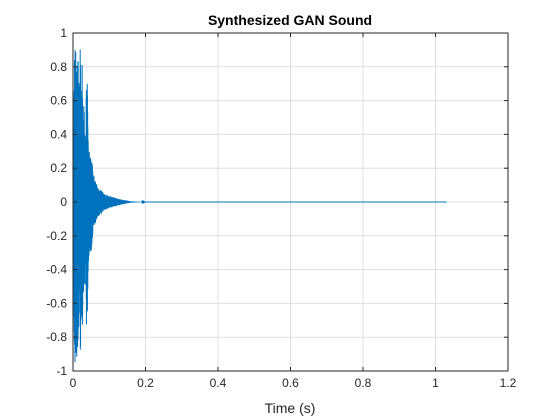  What do you see at coordinates (218, 383) in the screenshot?
I see `x-tick-label: 0.4` at bounding box center [218, 383].